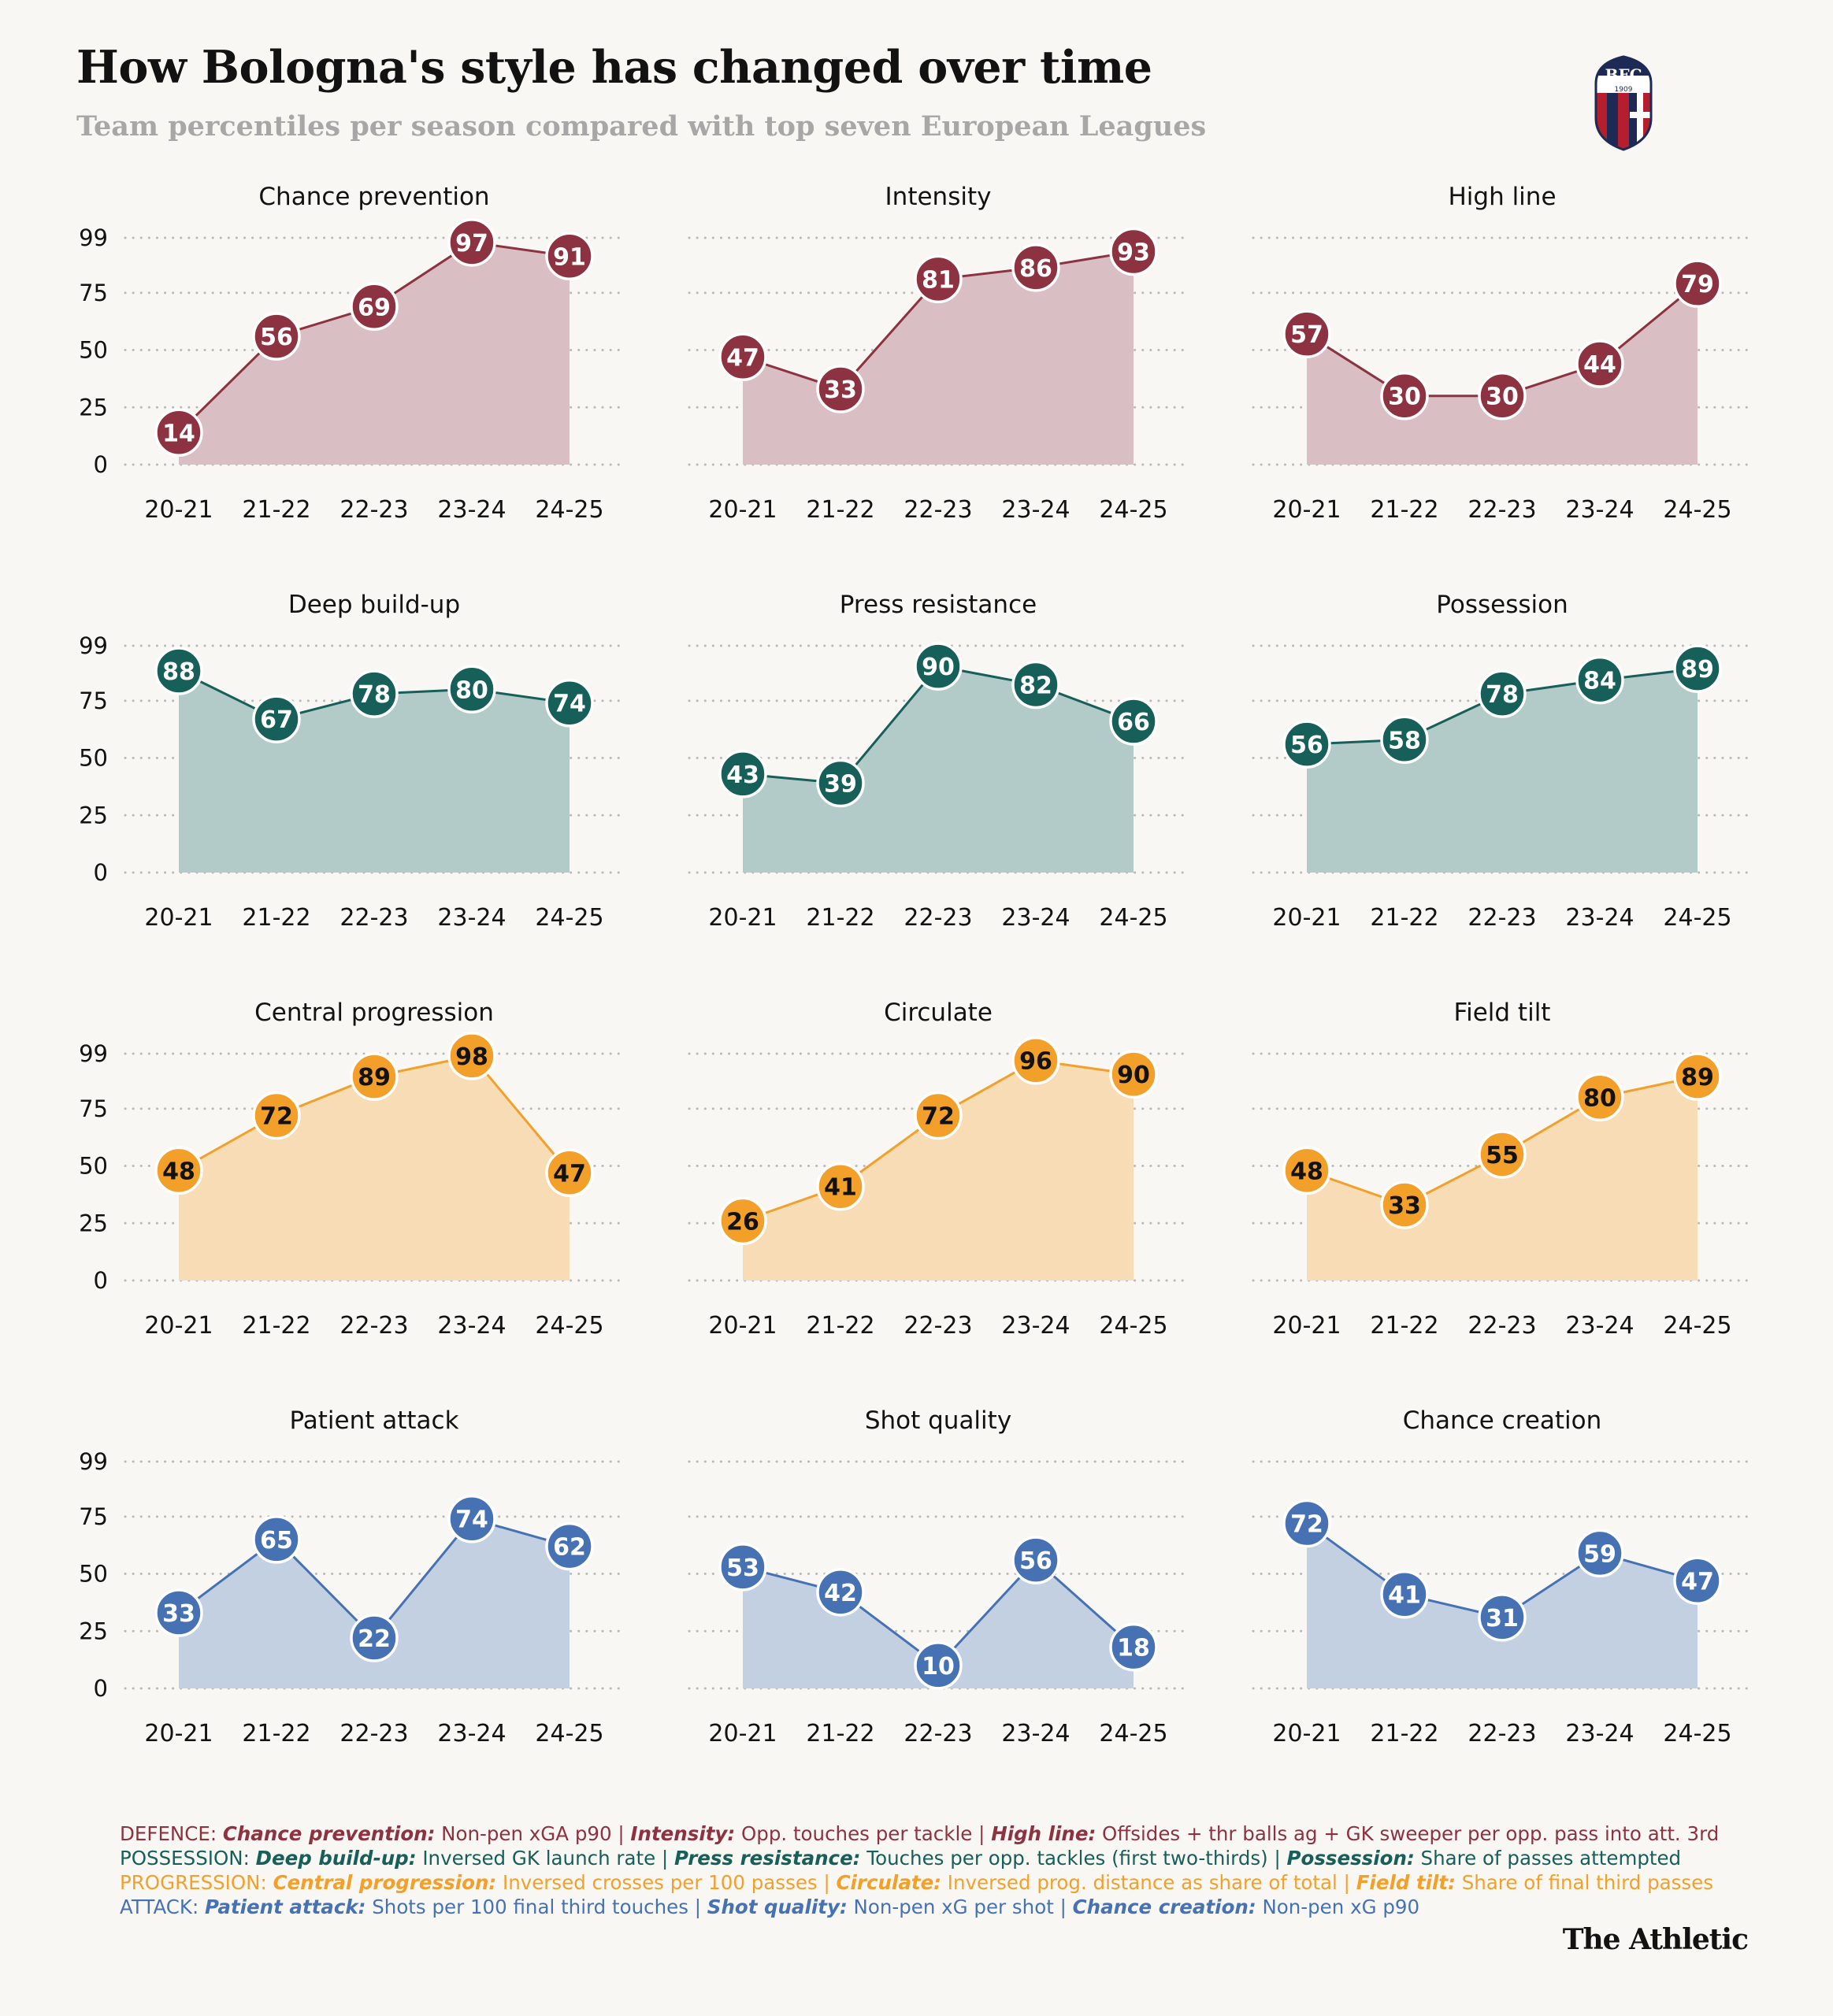 The width and height of the screenshot is (1833, 2016). I want to click on data-label: 74, so click(569, 704).